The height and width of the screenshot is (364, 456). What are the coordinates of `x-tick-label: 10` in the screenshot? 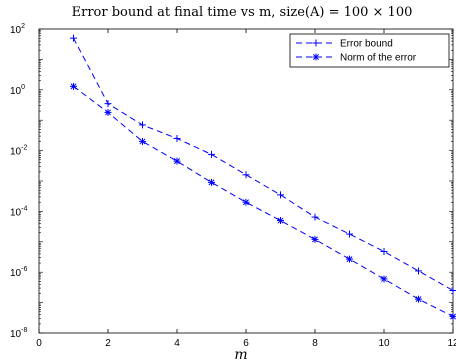 It's located at (384, 343).